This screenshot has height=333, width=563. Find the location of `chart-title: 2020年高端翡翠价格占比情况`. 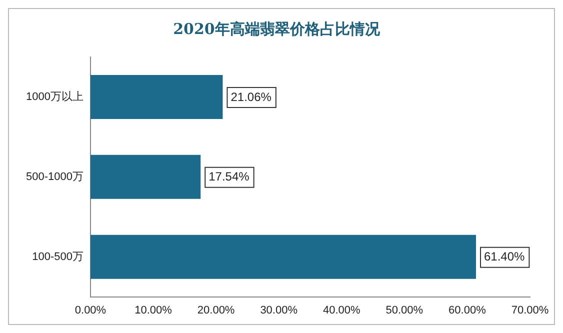

chart-title: 2020年高端翡翠价格占比情况 is located at coordinates (277, 29).